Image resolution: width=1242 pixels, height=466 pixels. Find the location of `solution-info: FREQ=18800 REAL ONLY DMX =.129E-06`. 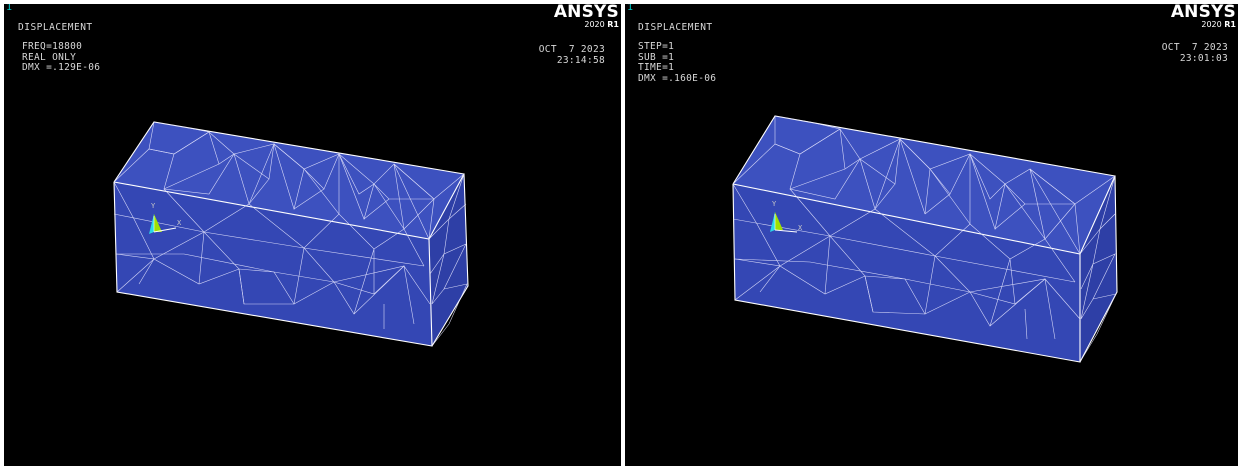

solution-info: FREQ=18800 REAL ONLY DMX =.129E-06 is located at coordinates (61, 57).